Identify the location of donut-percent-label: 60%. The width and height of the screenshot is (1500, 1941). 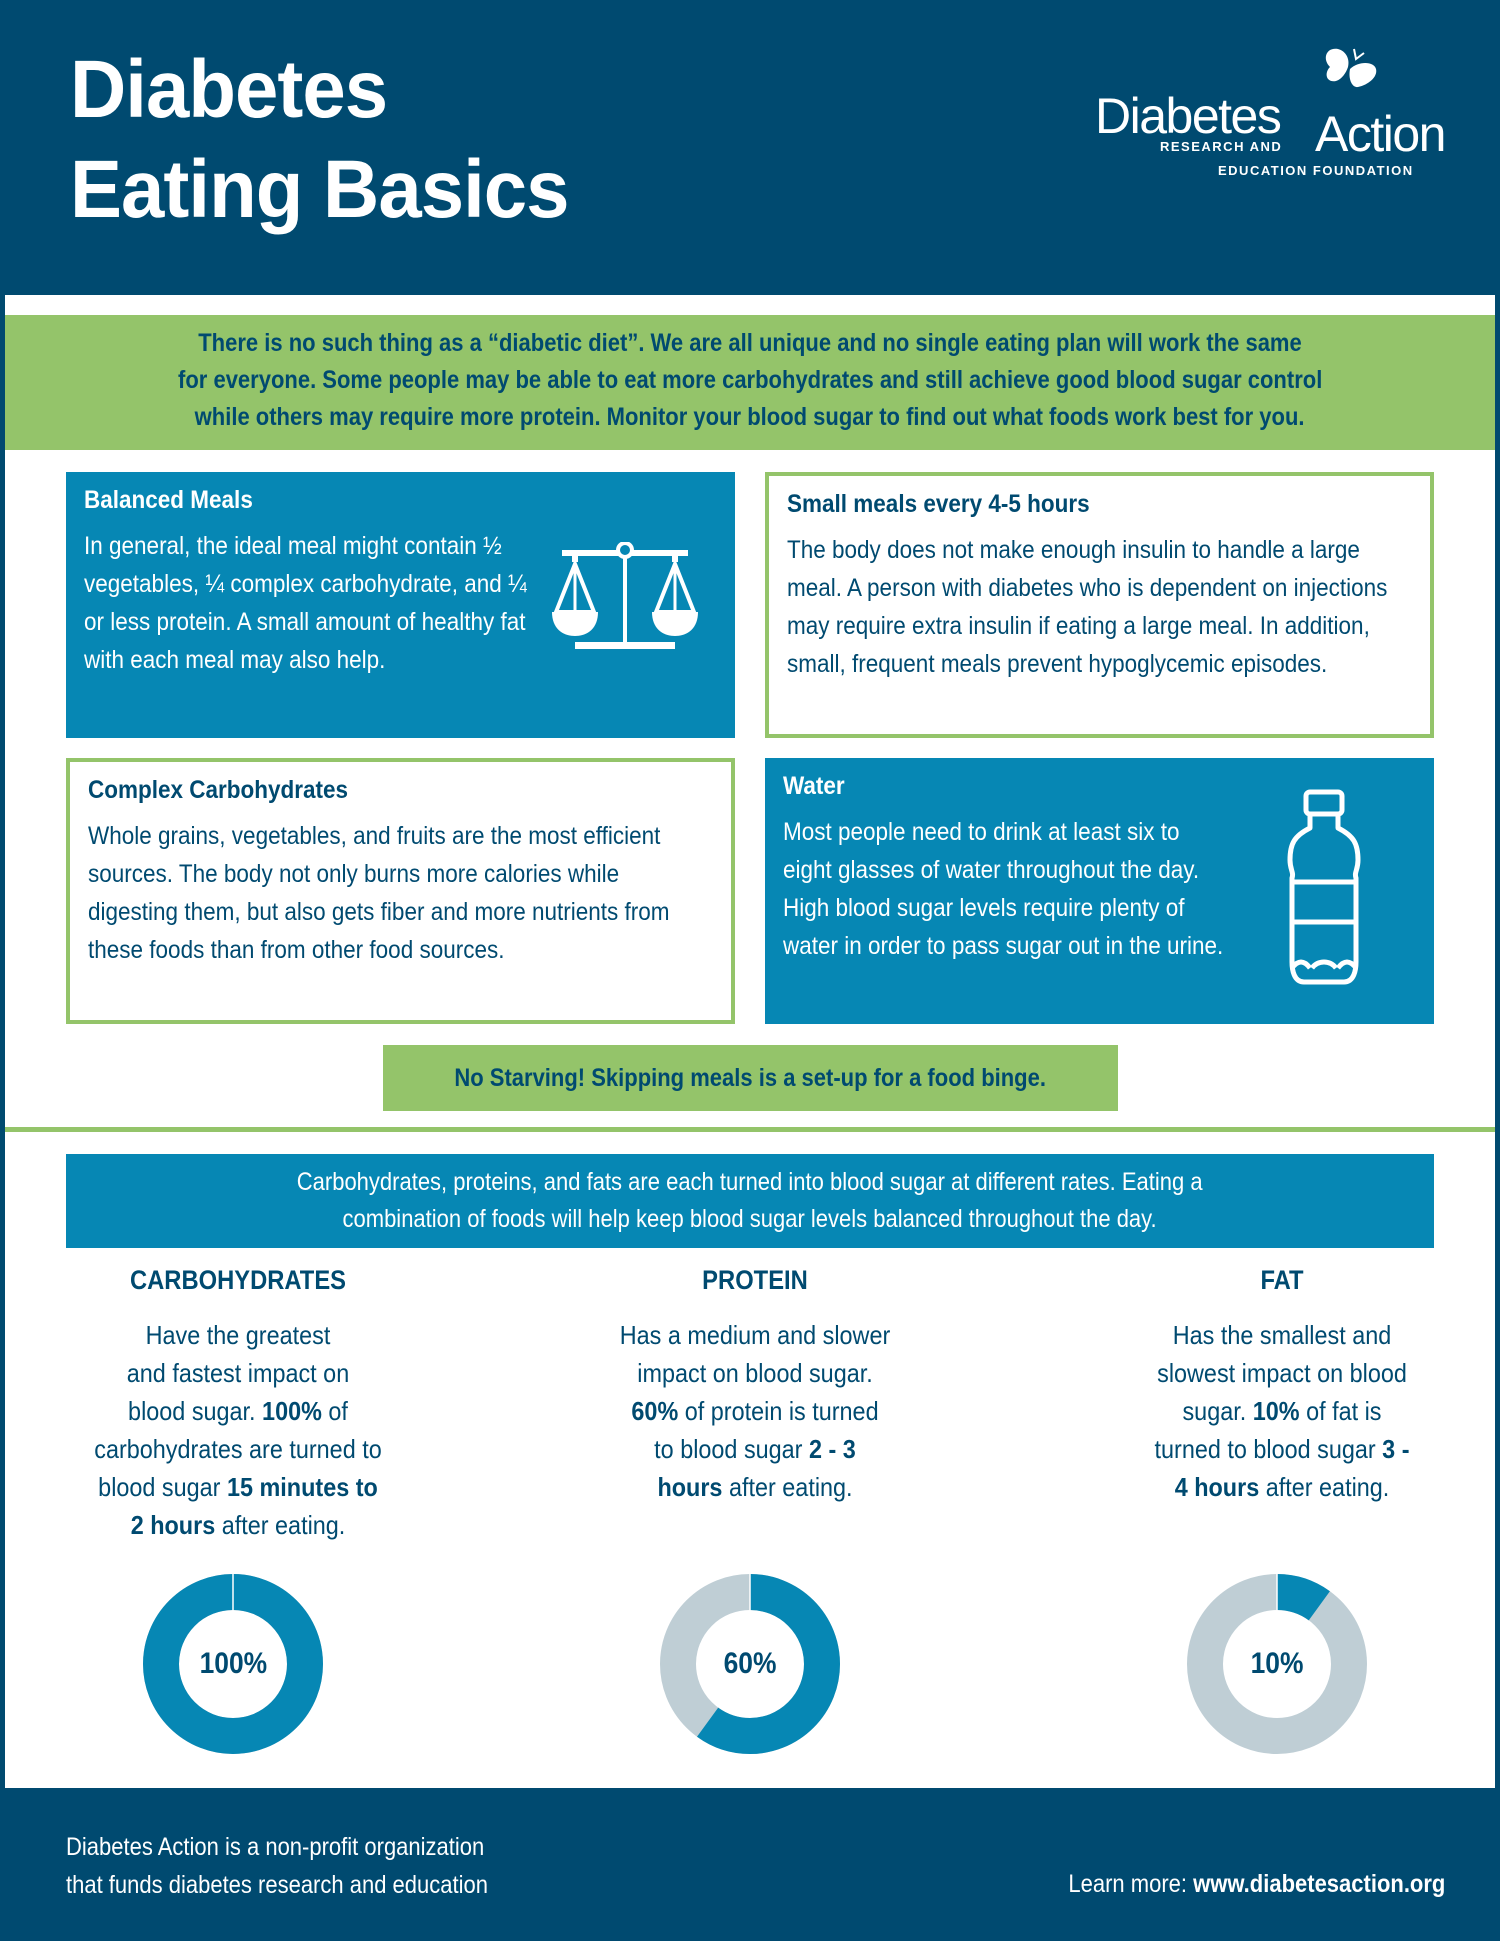
(750, 1663).